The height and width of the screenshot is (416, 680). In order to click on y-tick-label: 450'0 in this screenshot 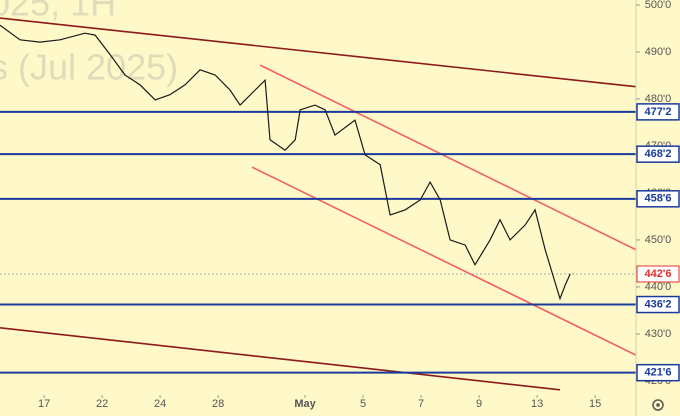, I will do `click(658, 240)`.